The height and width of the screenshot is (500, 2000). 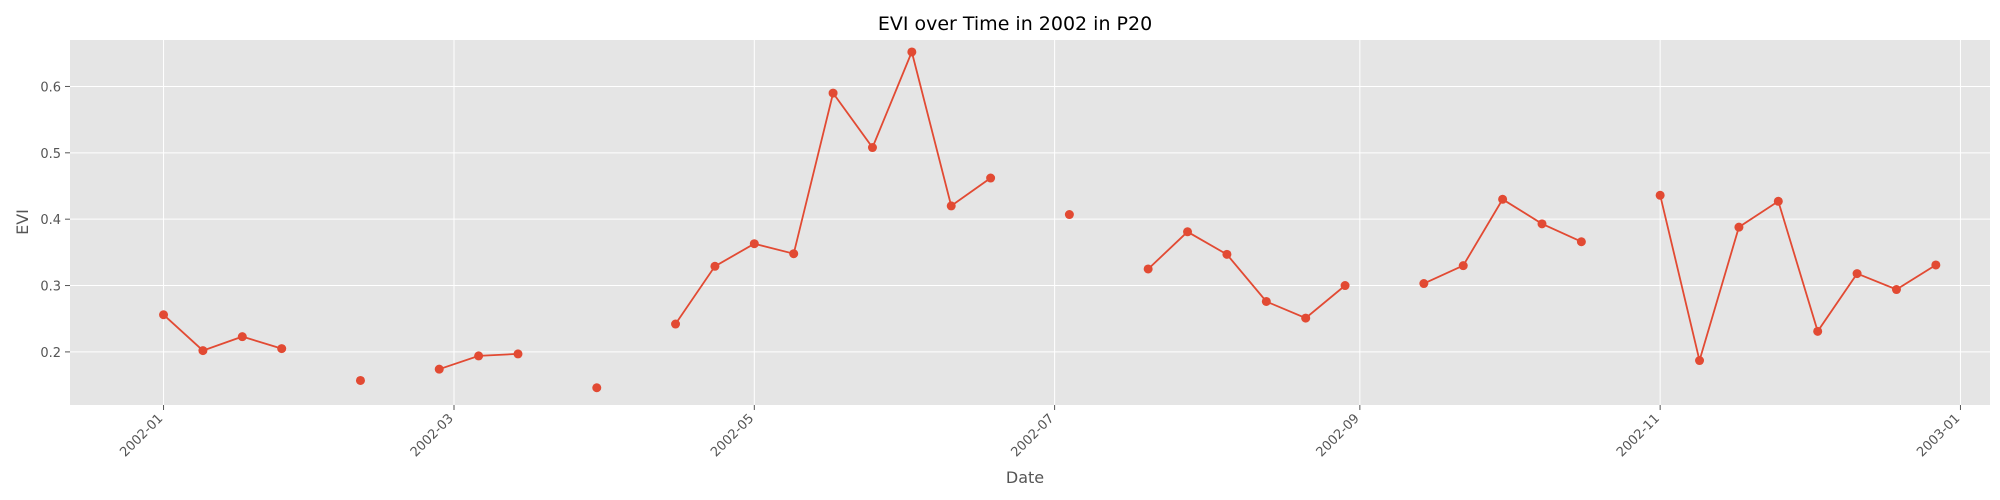 I want to click on y-tick-label: 0.6, so click(x=50, y=87).